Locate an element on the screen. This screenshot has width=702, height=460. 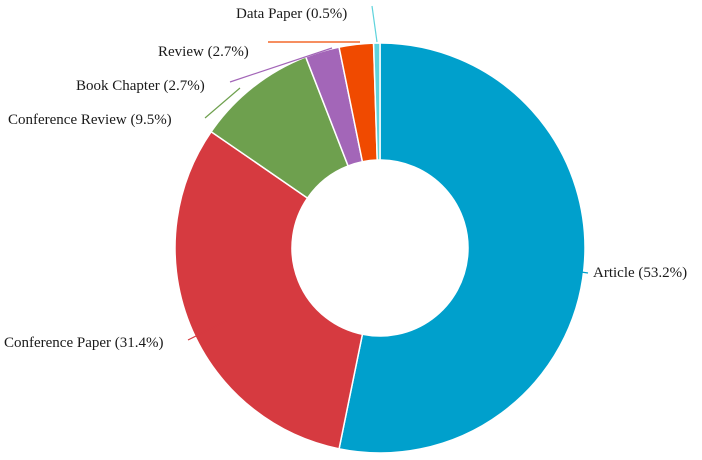
leader-line-conference-paper is located at coordinates (208, 330).